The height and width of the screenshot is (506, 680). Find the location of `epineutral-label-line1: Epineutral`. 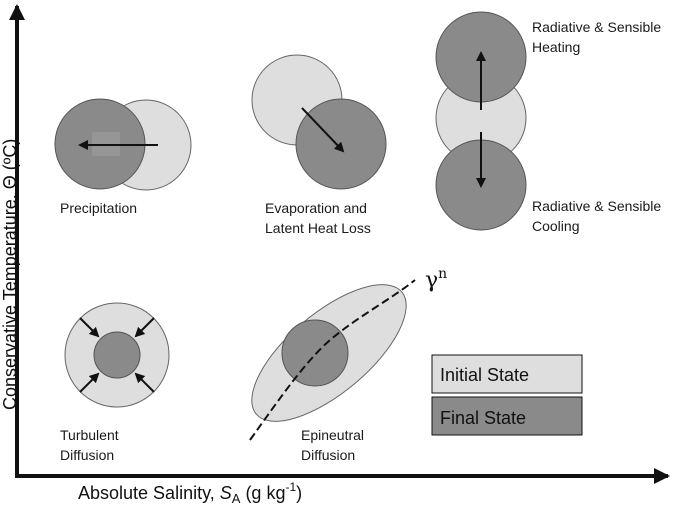

epineutral-label-line1: Epineutral is located at coordinates (332, 435).